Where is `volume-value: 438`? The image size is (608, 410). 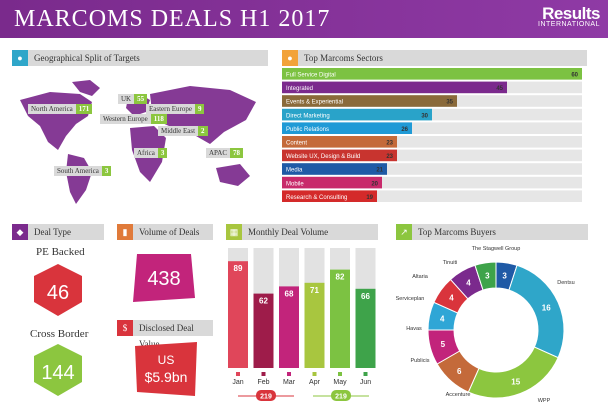
volume-value: 438 is located at coordinates (163, 279).